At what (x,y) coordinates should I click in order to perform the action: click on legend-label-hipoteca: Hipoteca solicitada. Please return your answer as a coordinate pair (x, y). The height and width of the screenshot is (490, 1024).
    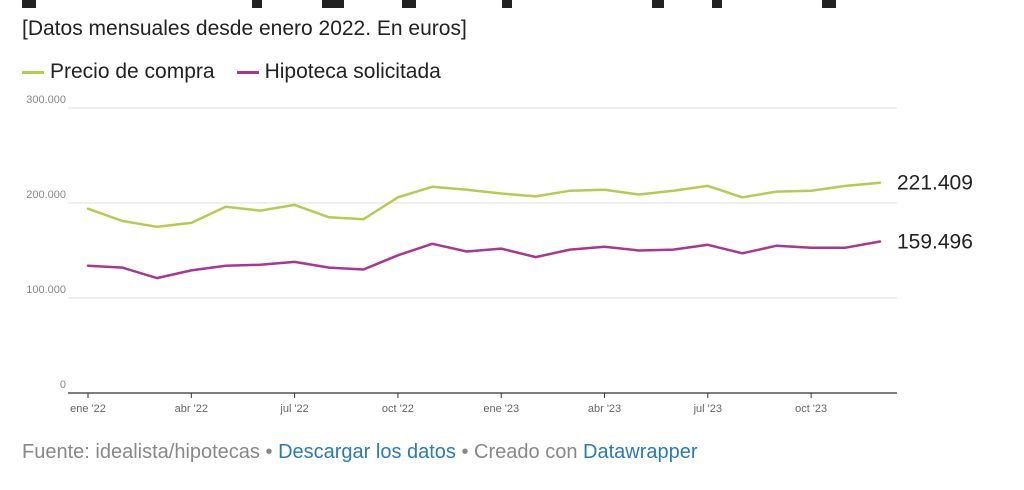
    Looking at the image, I should click on (352, 71).